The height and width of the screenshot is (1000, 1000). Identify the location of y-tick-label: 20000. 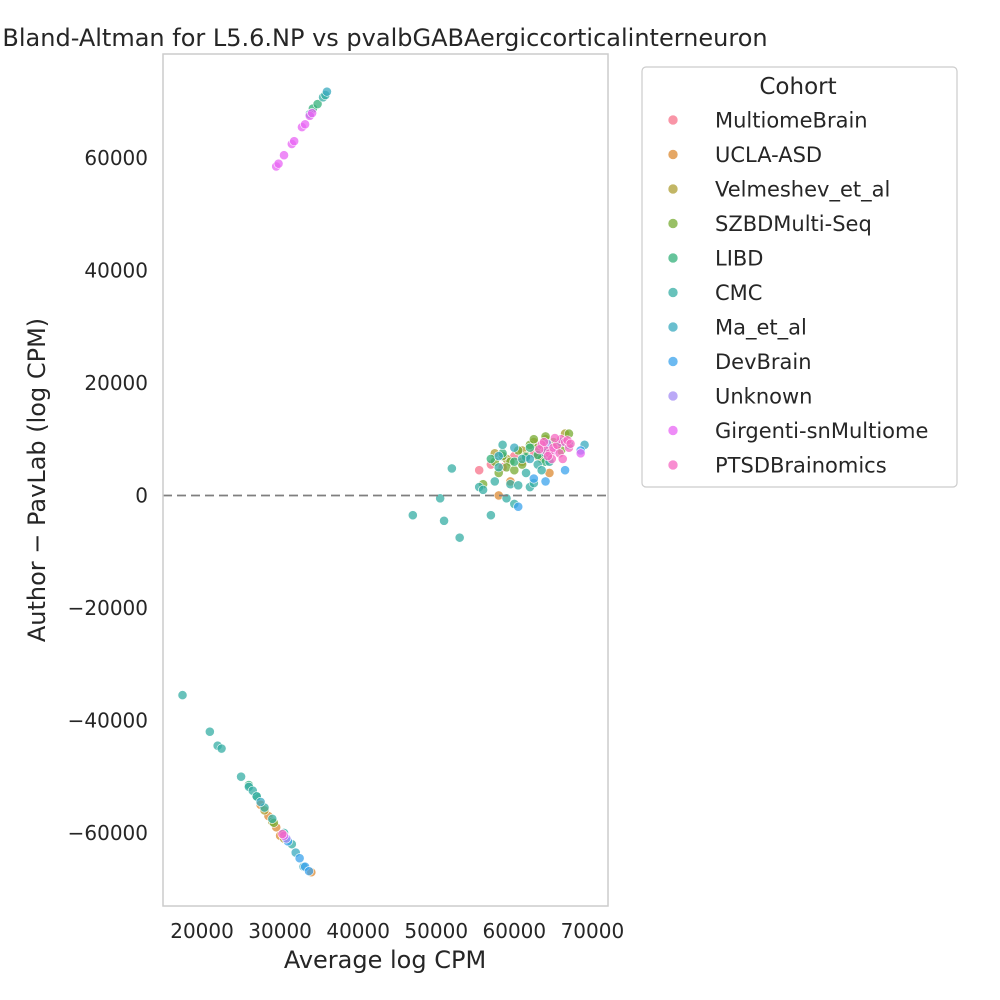
(116, 383).